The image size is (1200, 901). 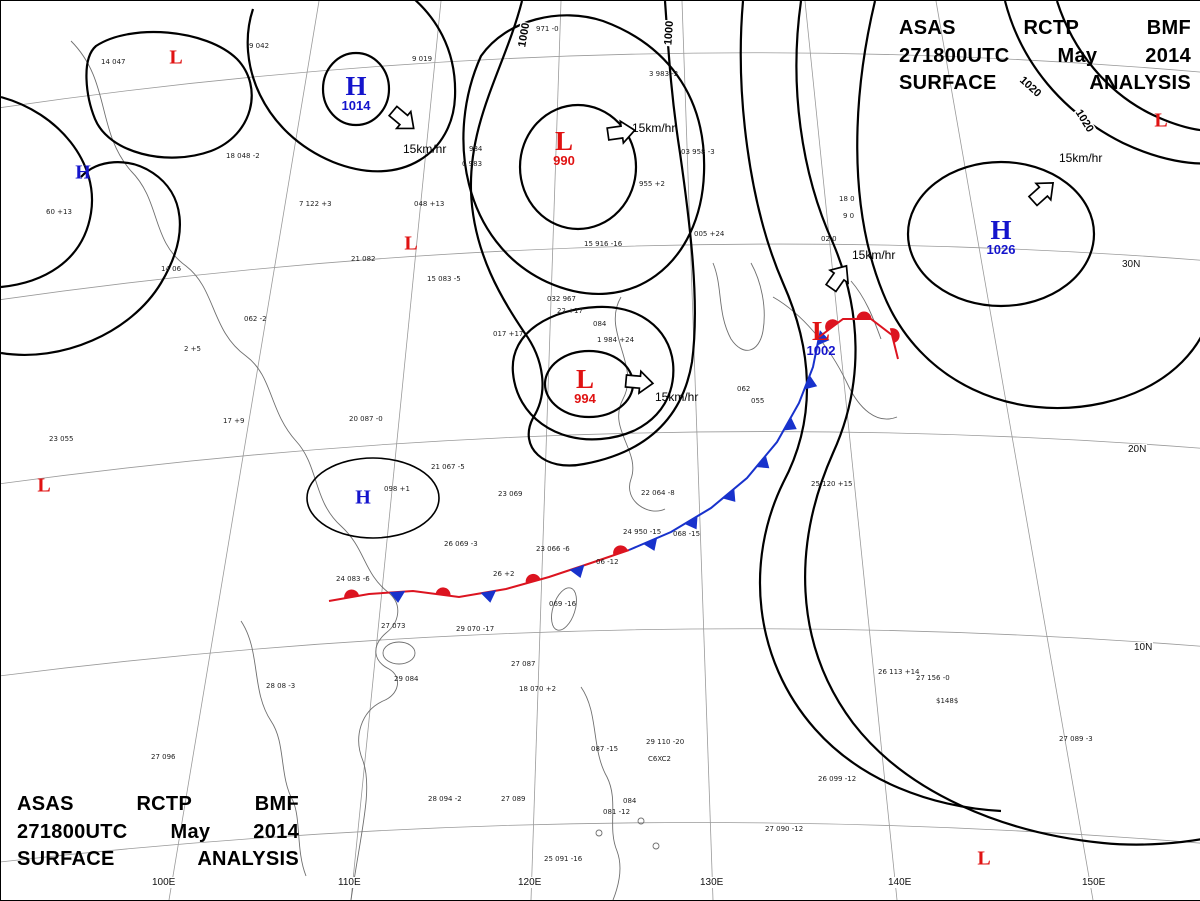 I want to click on pressure-center: L 990, so click(x=564, y=147).